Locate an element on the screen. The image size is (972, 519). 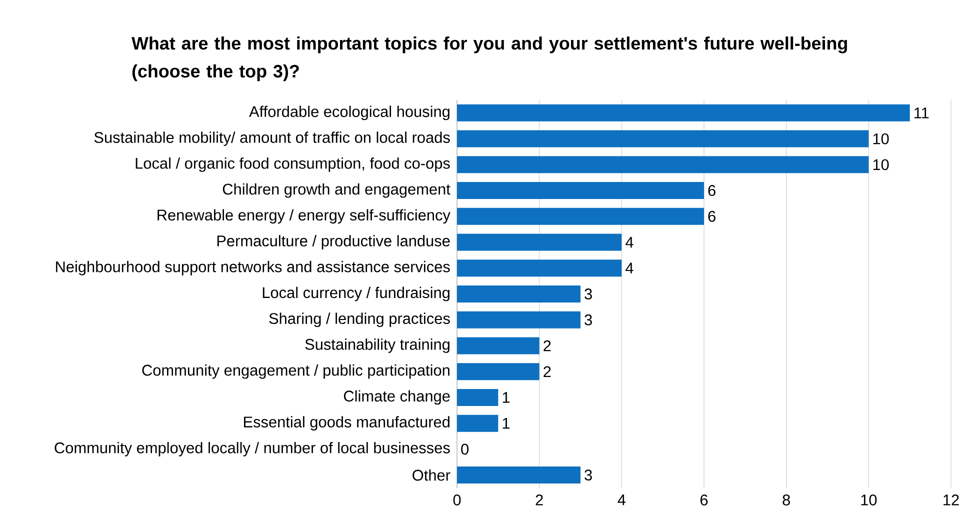
y-tick-label: Sustainable mobility/ amount of traffic on local roads is located at coordinates (272, 139).